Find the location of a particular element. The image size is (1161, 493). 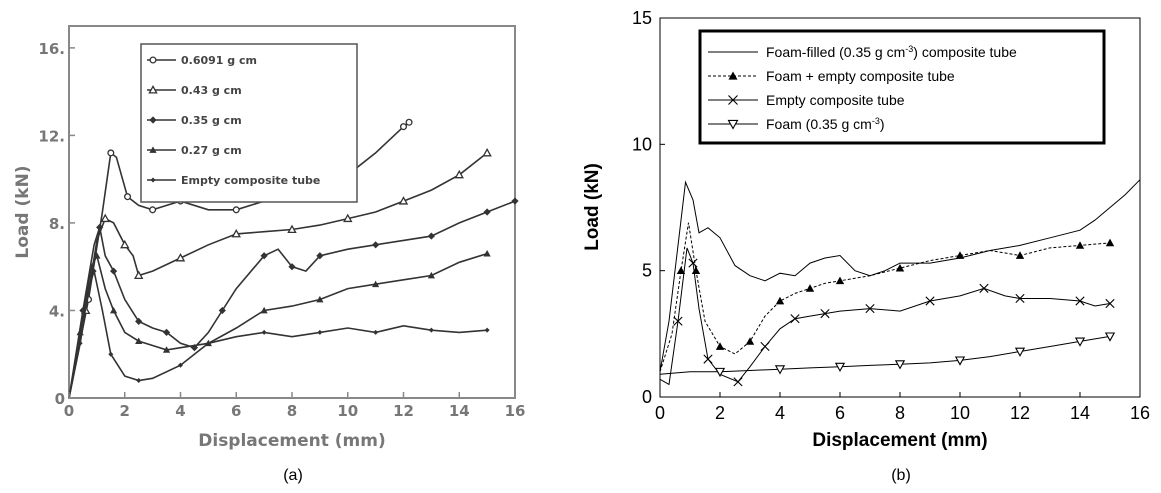

x-tick-label-a: 0 is located at coordinates (69, 411).